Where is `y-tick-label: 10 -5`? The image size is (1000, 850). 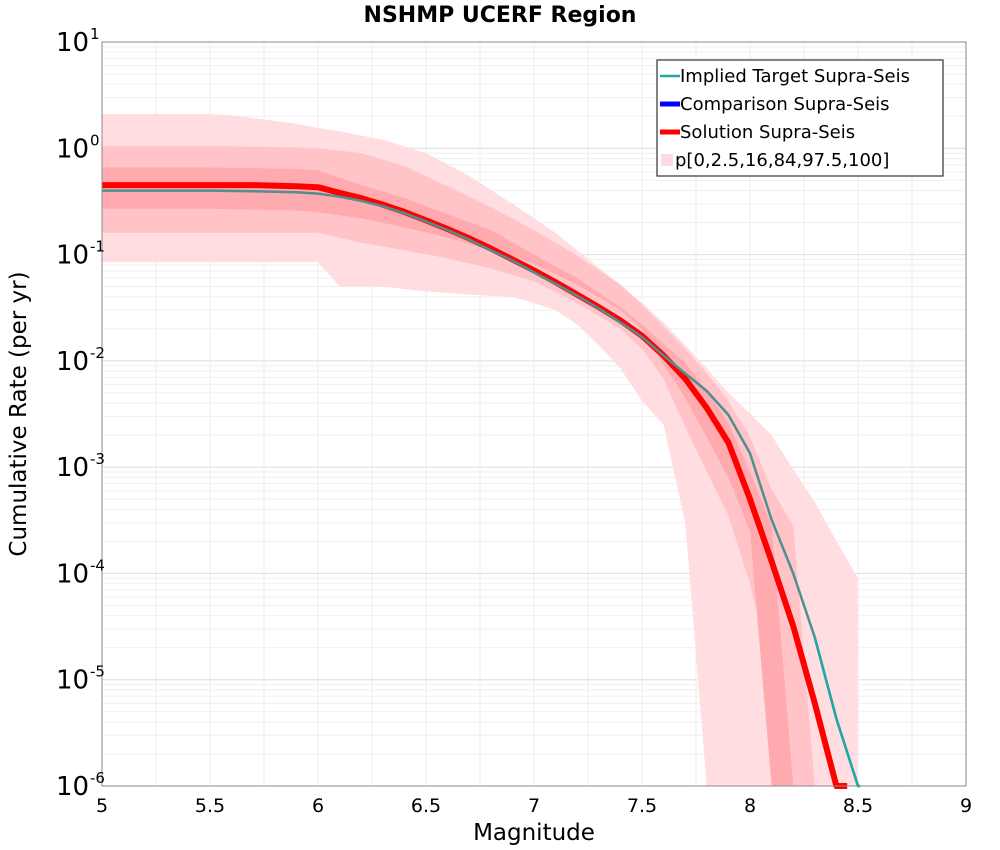
y-tick-label: 10 -5 is located at coordinates (80, 679).